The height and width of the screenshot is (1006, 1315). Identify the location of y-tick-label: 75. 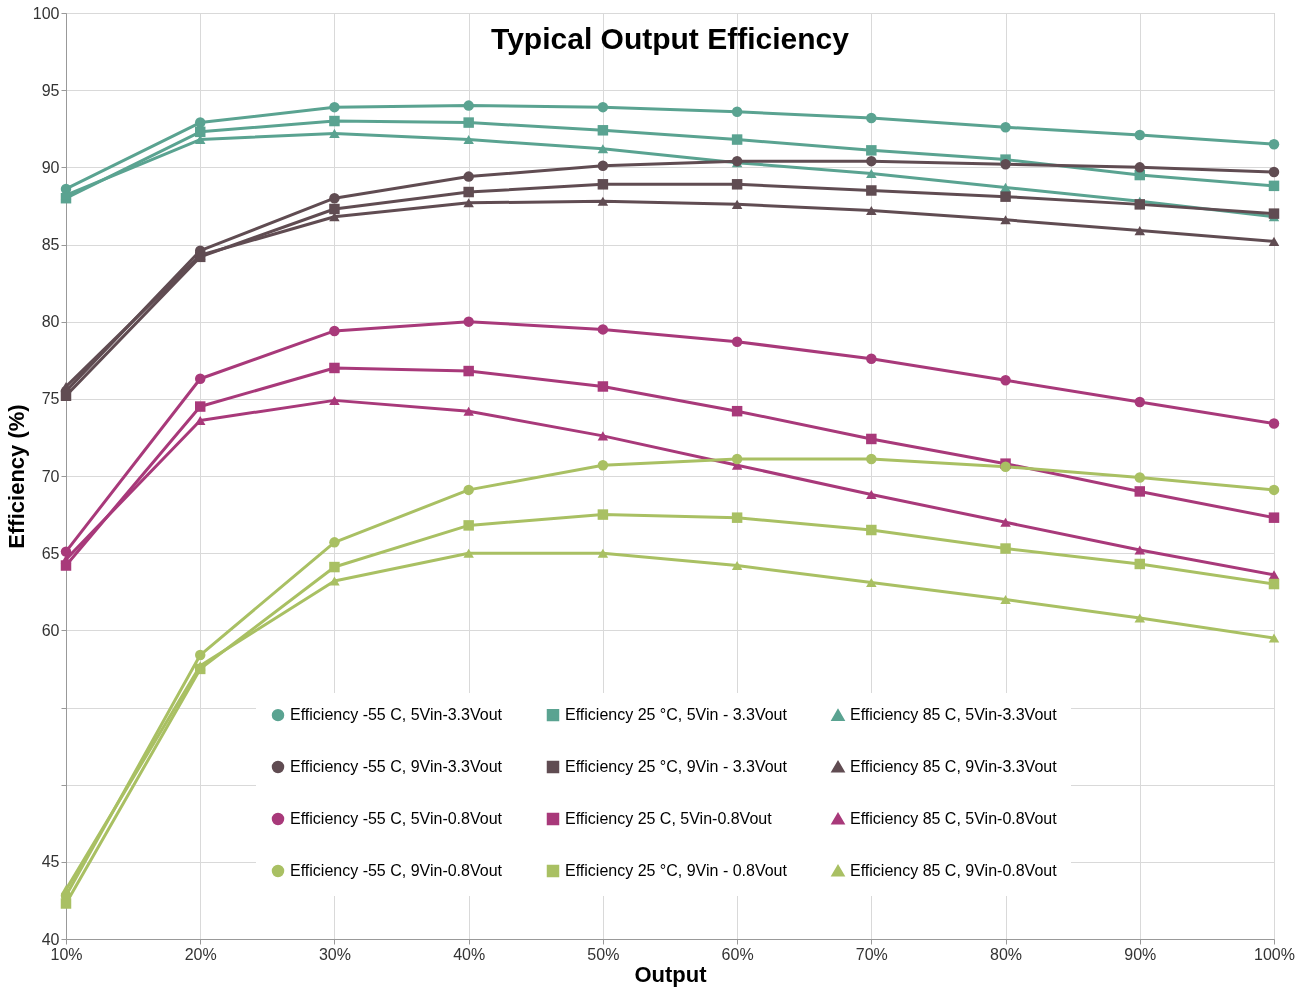
(50, 399).